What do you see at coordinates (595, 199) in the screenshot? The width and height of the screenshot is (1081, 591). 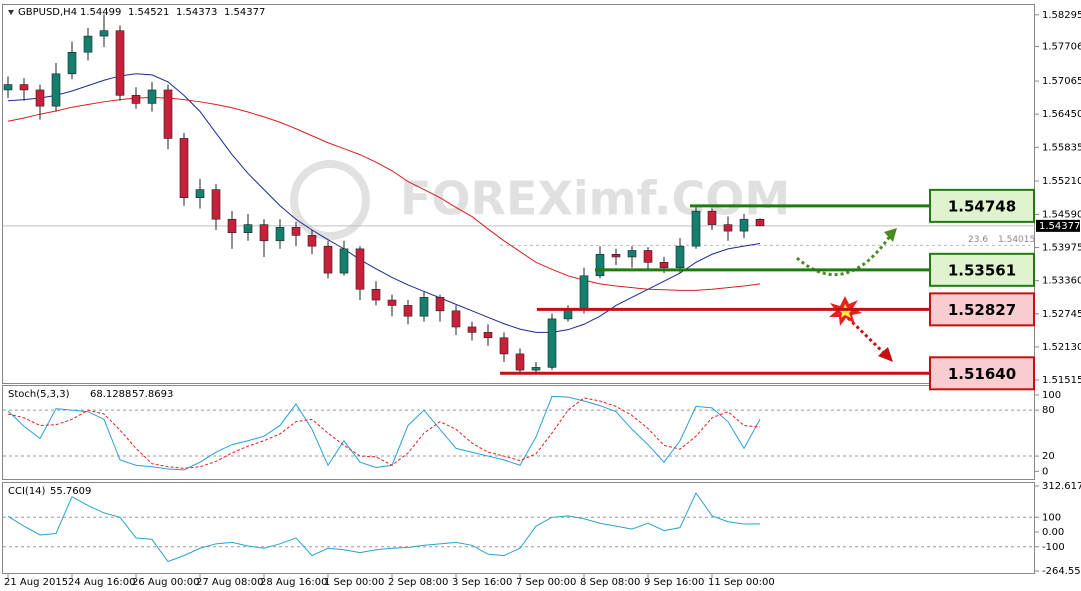 I see `watermark-text: FOREXimf.COM` at bounding box center [595, 199].